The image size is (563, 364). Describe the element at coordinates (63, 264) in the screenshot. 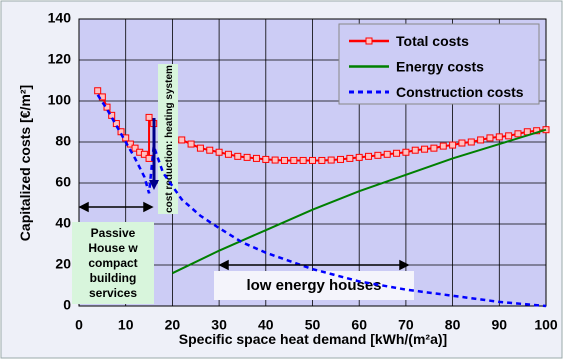

I see `y-tick-label: 20` at that location.